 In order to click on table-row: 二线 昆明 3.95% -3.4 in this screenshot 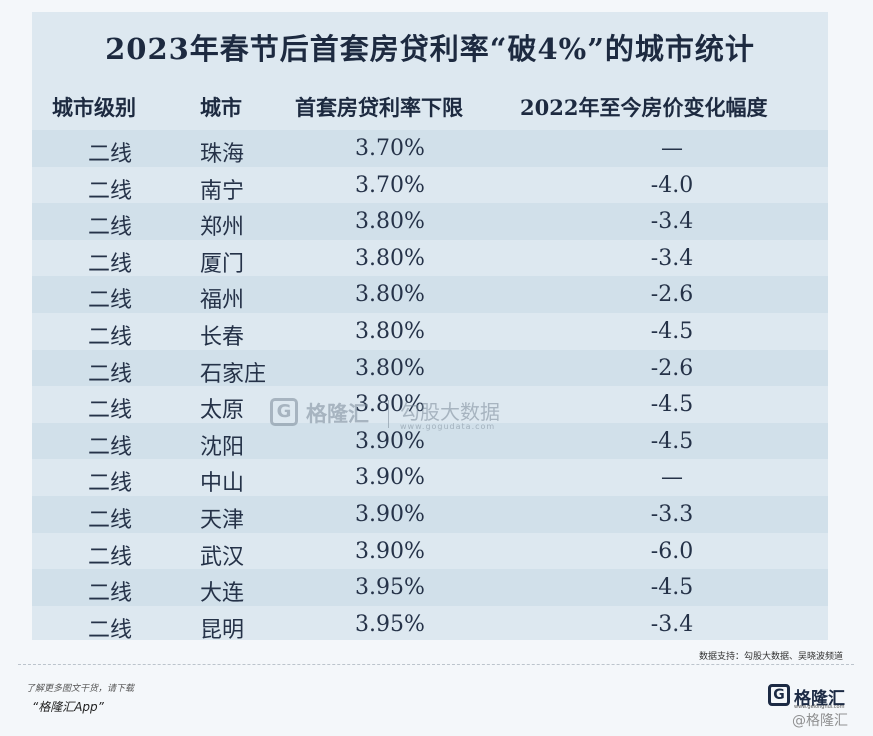, I will do `click(430, 624)`.